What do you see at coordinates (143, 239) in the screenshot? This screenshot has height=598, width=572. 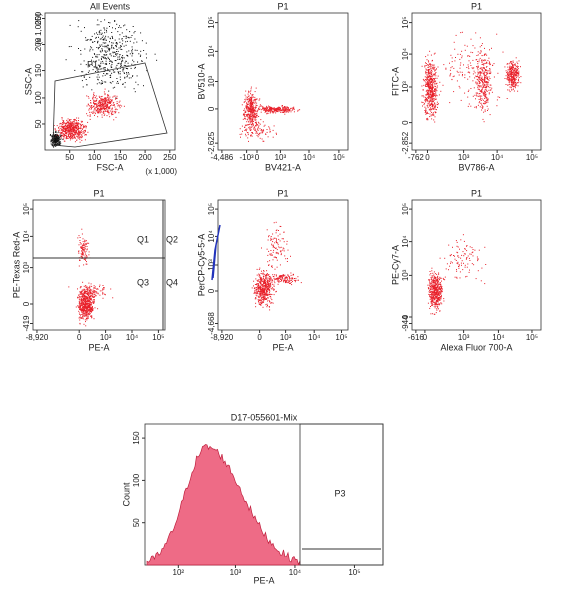 I see `quadrant-label: Q1` at bounding box center [143, 239].